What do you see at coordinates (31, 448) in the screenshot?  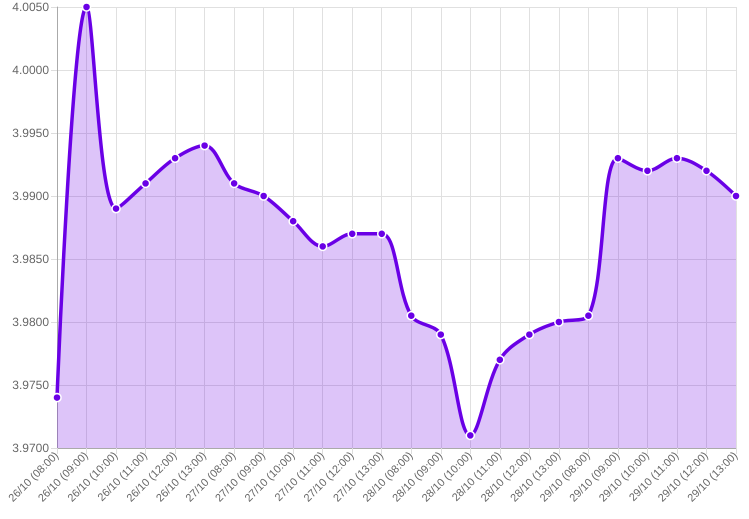 I see `y-tick-label: 3.9700` at bounding box center [31, 448].